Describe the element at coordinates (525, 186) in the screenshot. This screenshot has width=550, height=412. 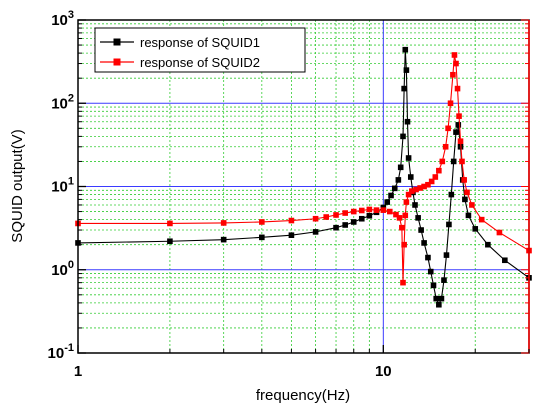
I see `right-axis` at that location.